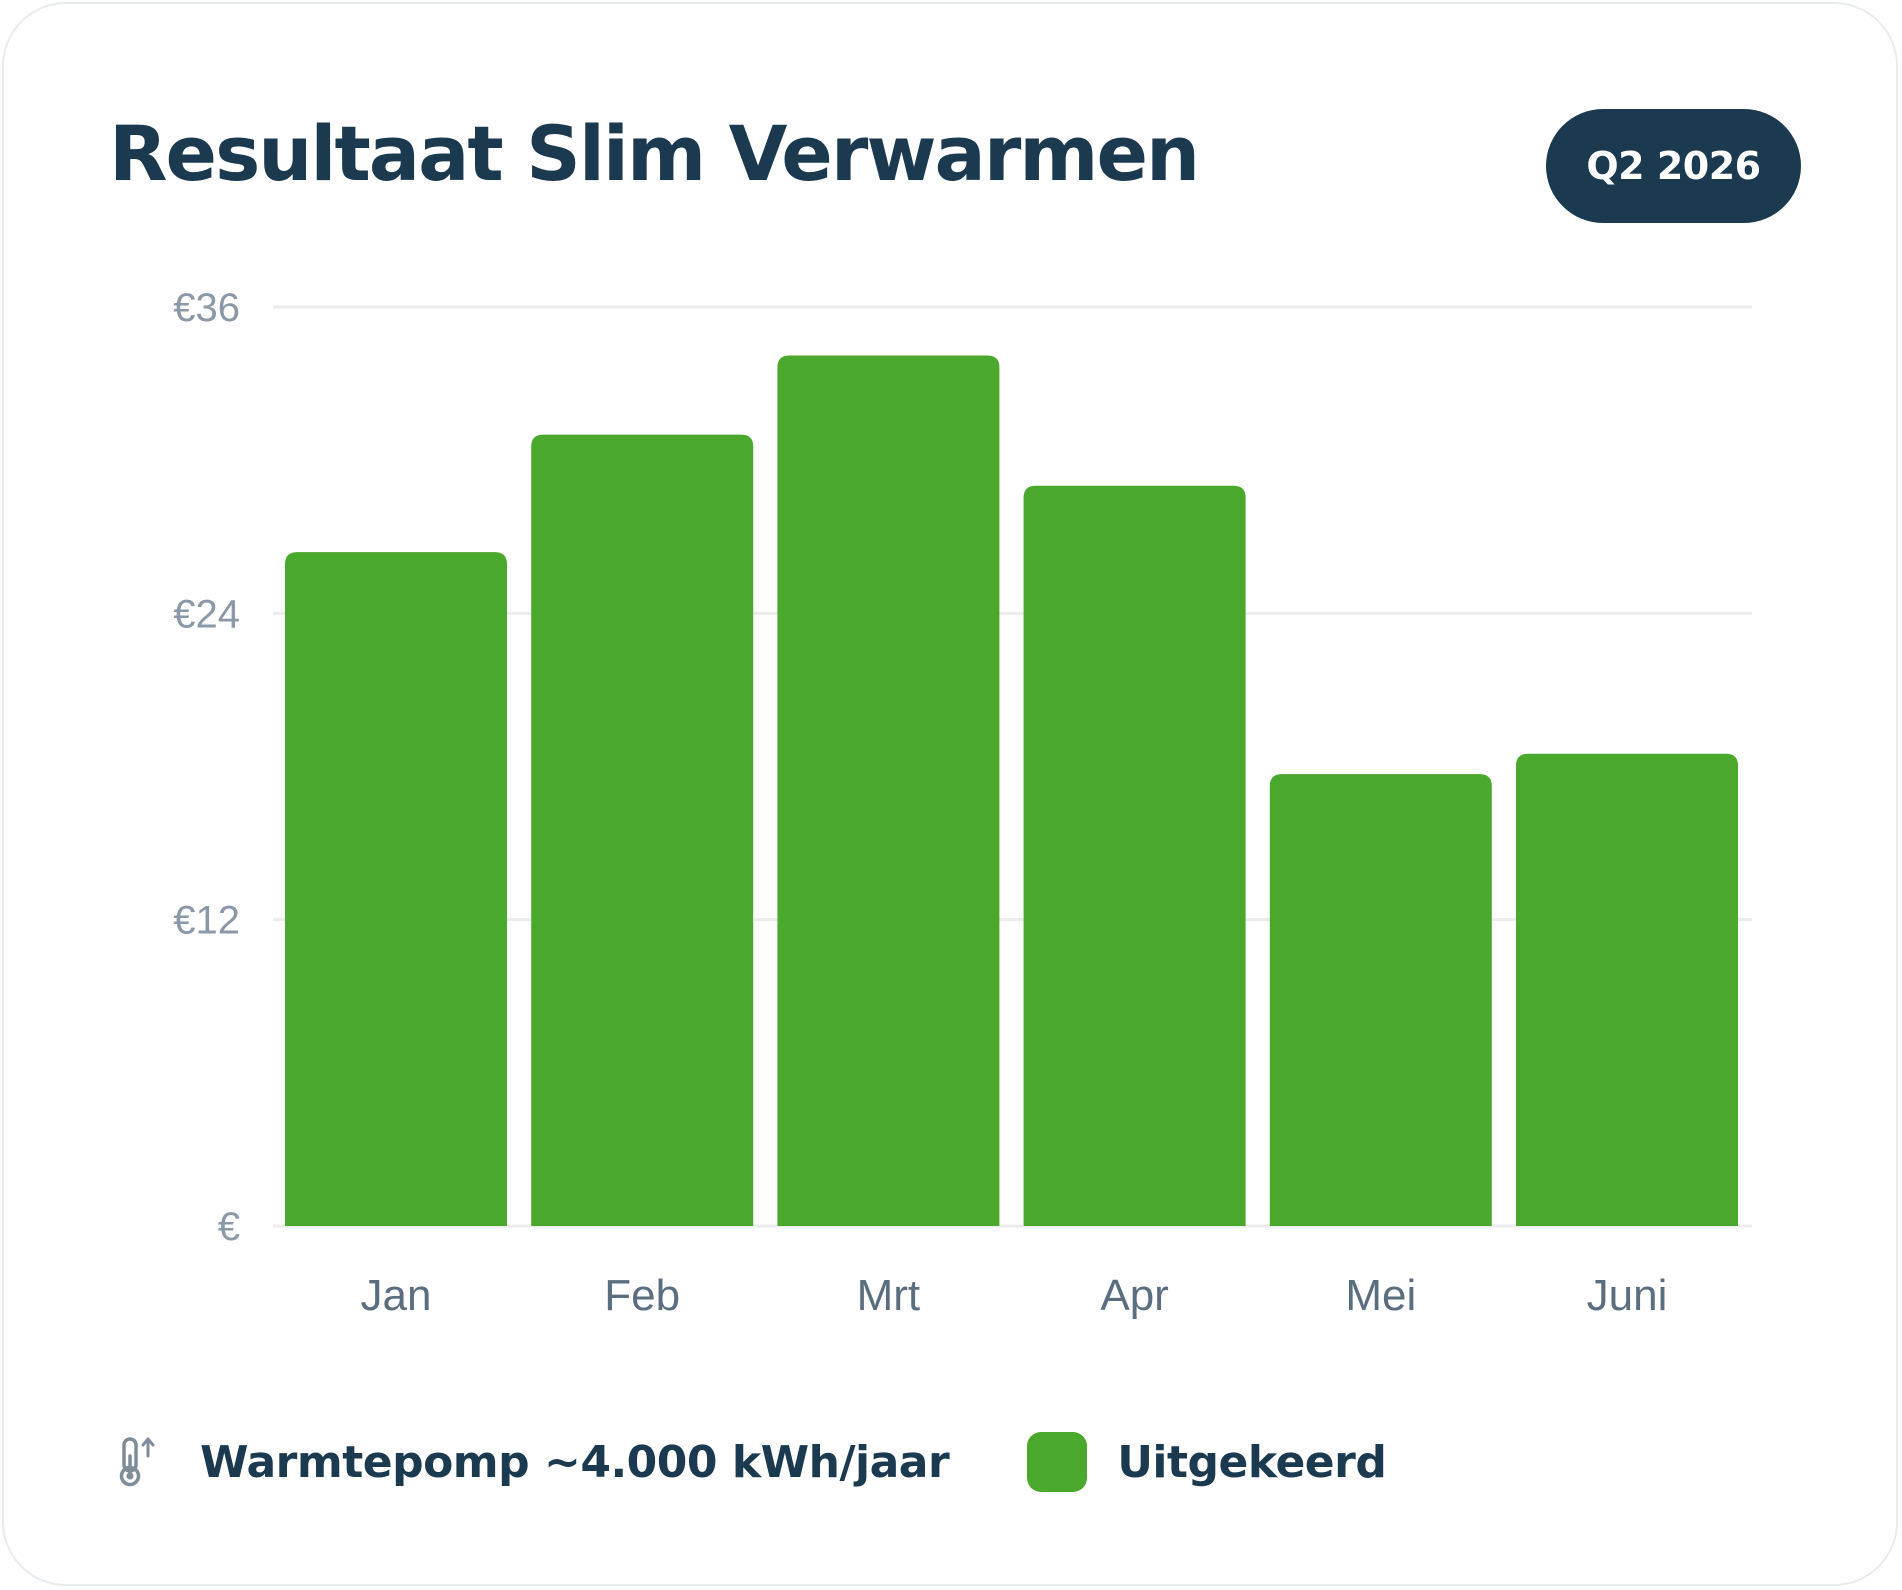 This screenshot has width=1902, height=1590. What do you see at coordinates (206, 308) in the screenshot?
I see `y-tick-label: €36` at bounding box center [206, 308].